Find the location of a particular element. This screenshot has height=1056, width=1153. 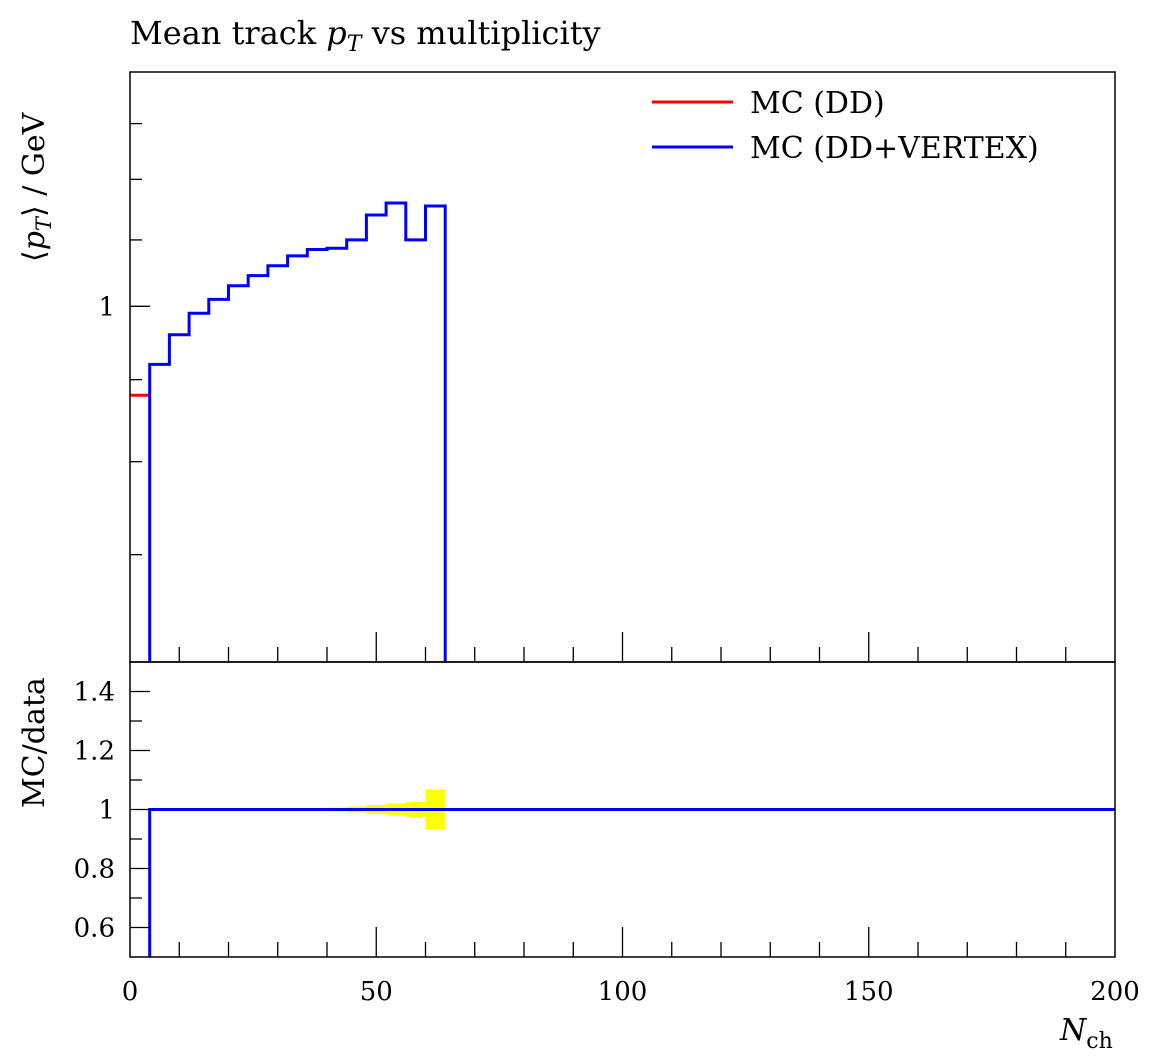

y-tick-label-main: 1 is located at coordinates (106, 307).